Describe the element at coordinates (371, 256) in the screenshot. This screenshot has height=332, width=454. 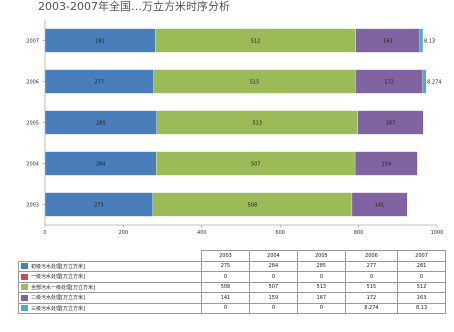
I see `table-year-header: 2006` at that location.